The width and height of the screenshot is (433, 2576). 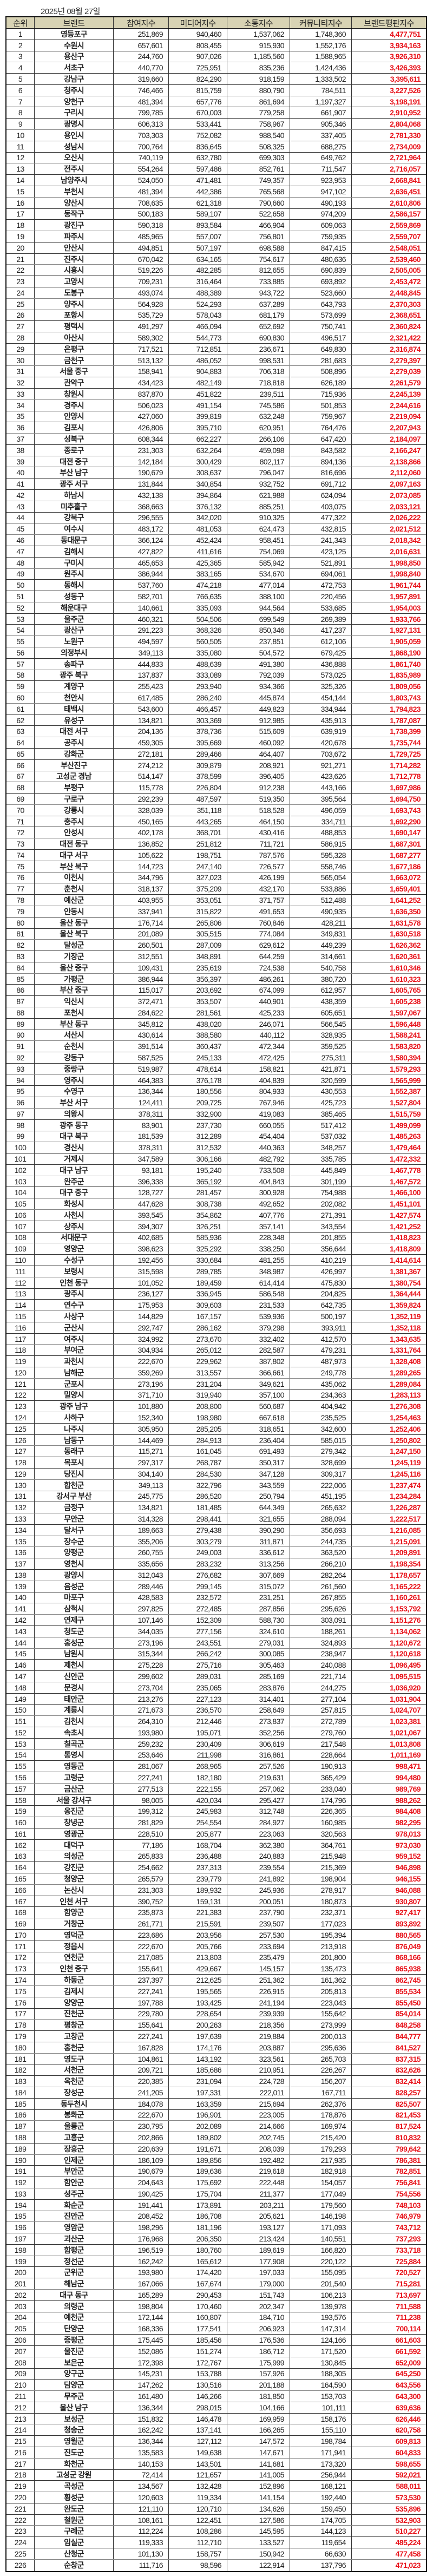 I want to click on rank-cell: 55, so click(x=20, y=642).